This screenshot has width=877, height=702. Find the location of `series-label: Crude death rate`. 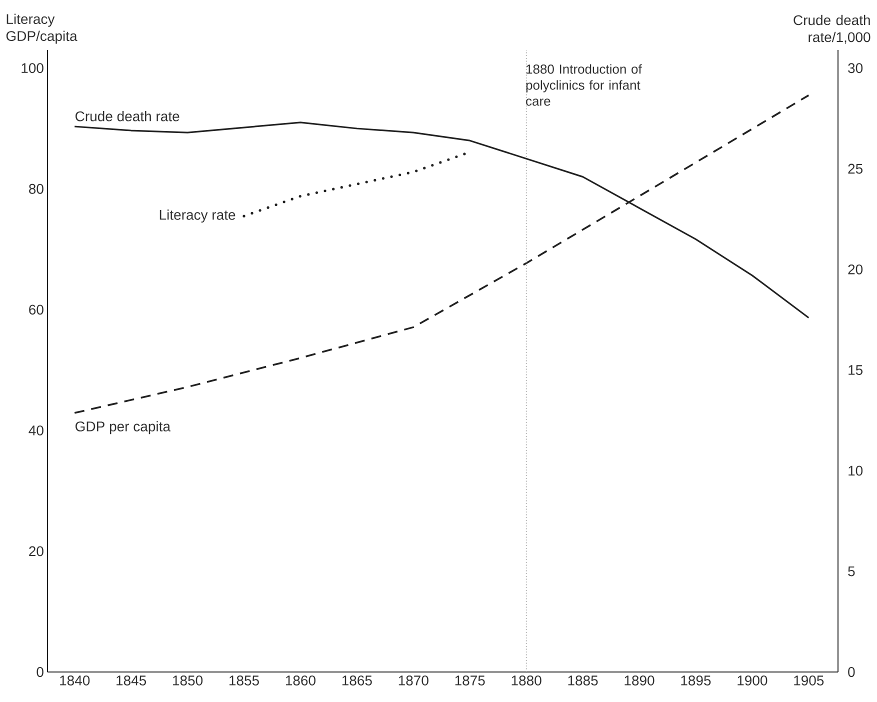

series-label: Crude death rate is located at coordinates (128, 116).